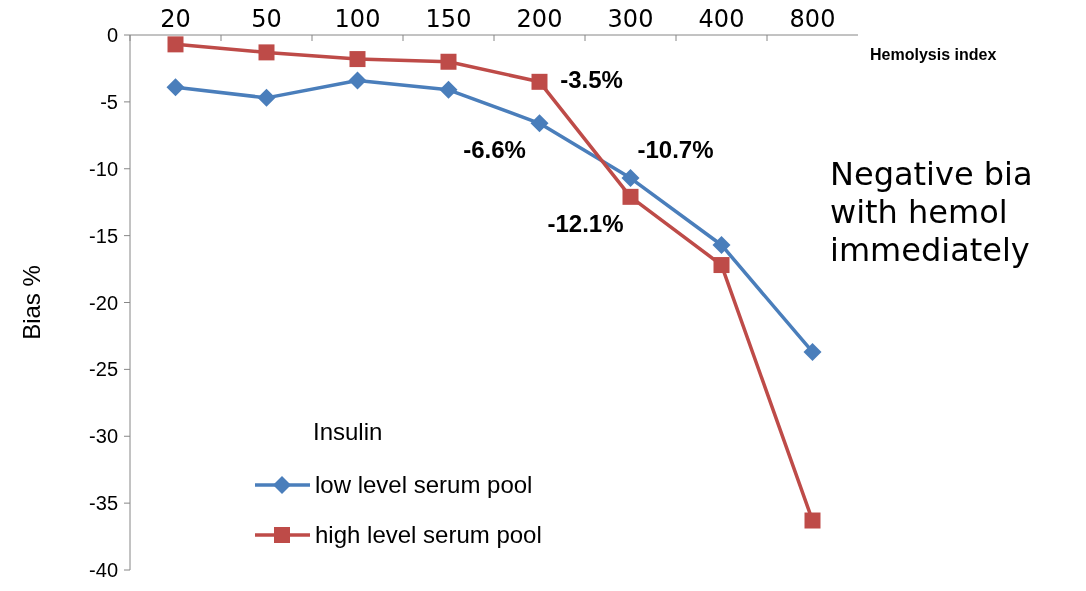  What do you see at coordinates (348, 431) in the screenshot?
I see `legend-title: Insulin` at bounding box center [348, 431].